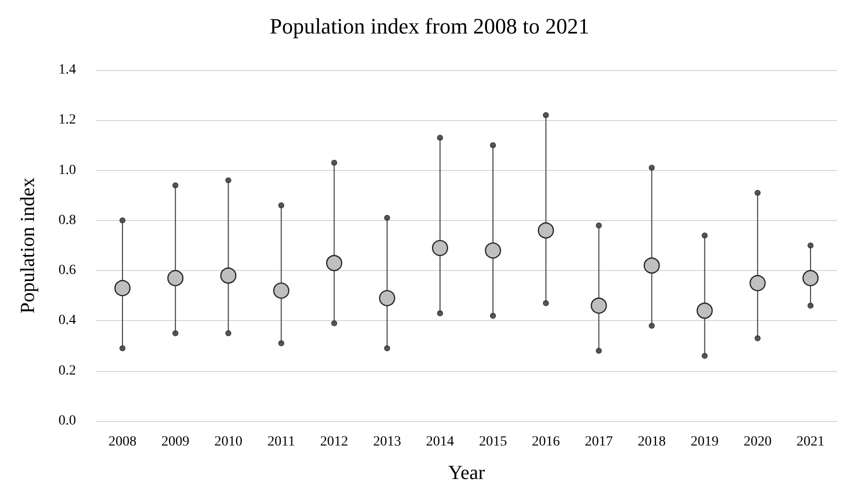 Image resolution: width=859 pixels, height=493 pixels. Describe the element at coordinates (546, 442) in the screenshot. I see `x-tick-label: 2016` at that location.